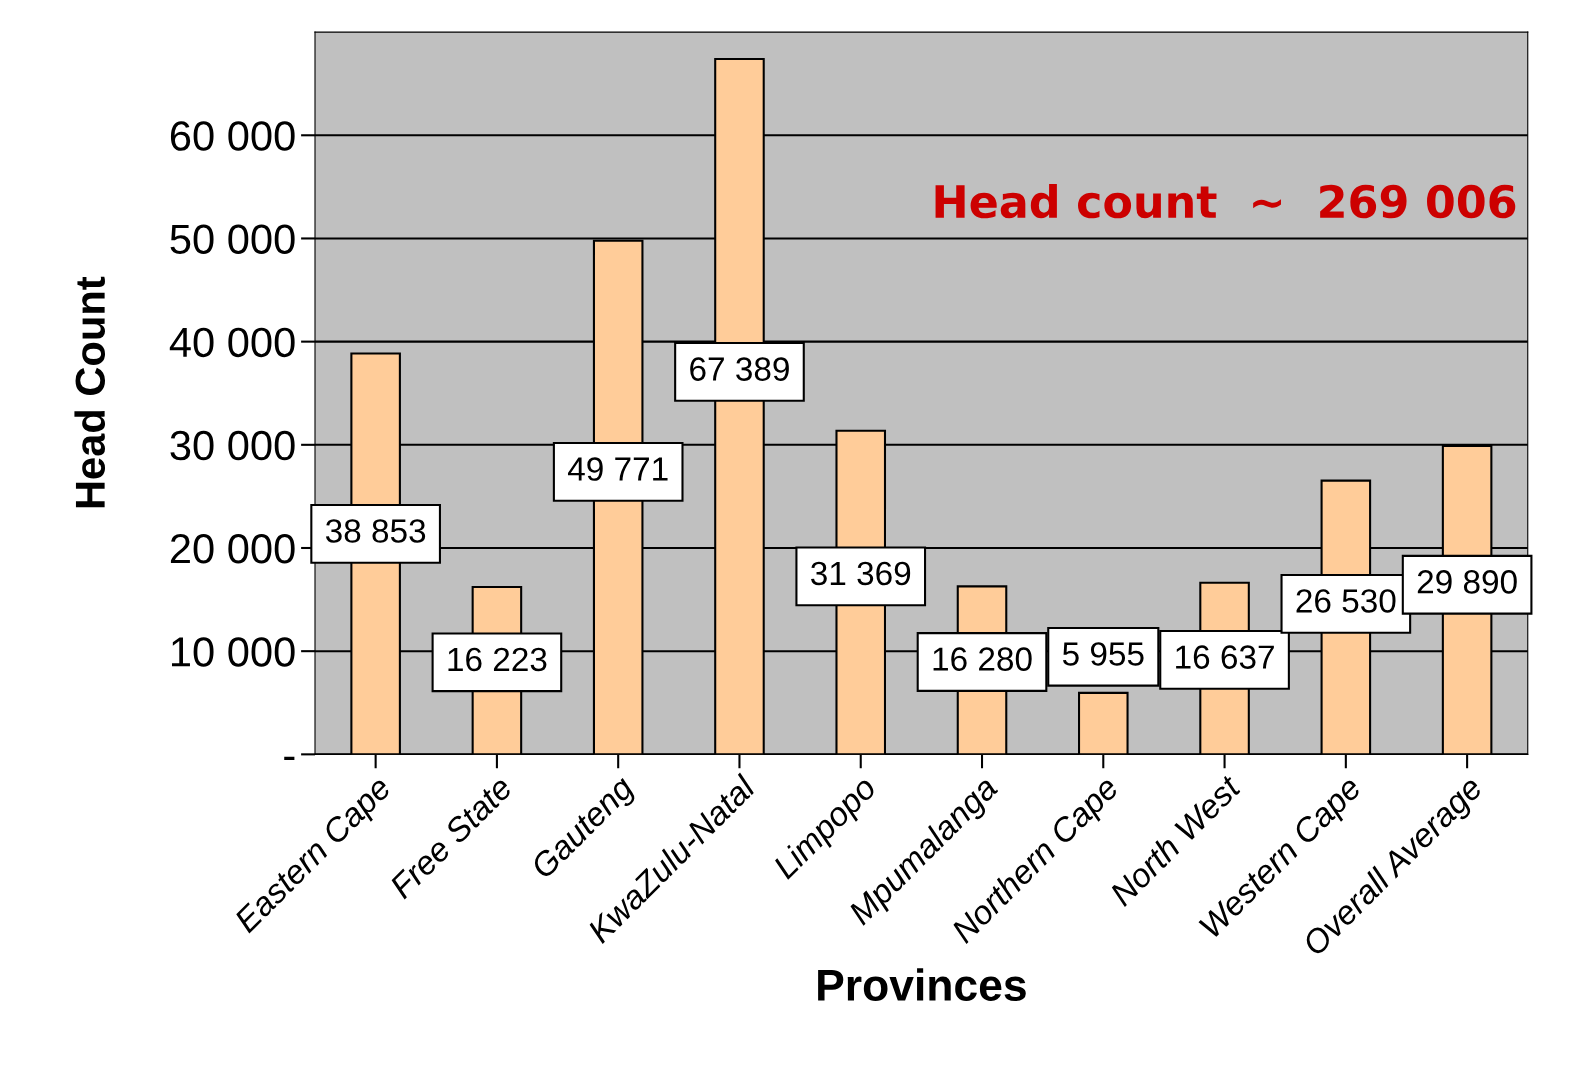 The width and height of the screenshot is (1575, 1070). Describe the element at coordinates (1346, 601) in the screenshot. I see `data-label: 26 530` at that location.